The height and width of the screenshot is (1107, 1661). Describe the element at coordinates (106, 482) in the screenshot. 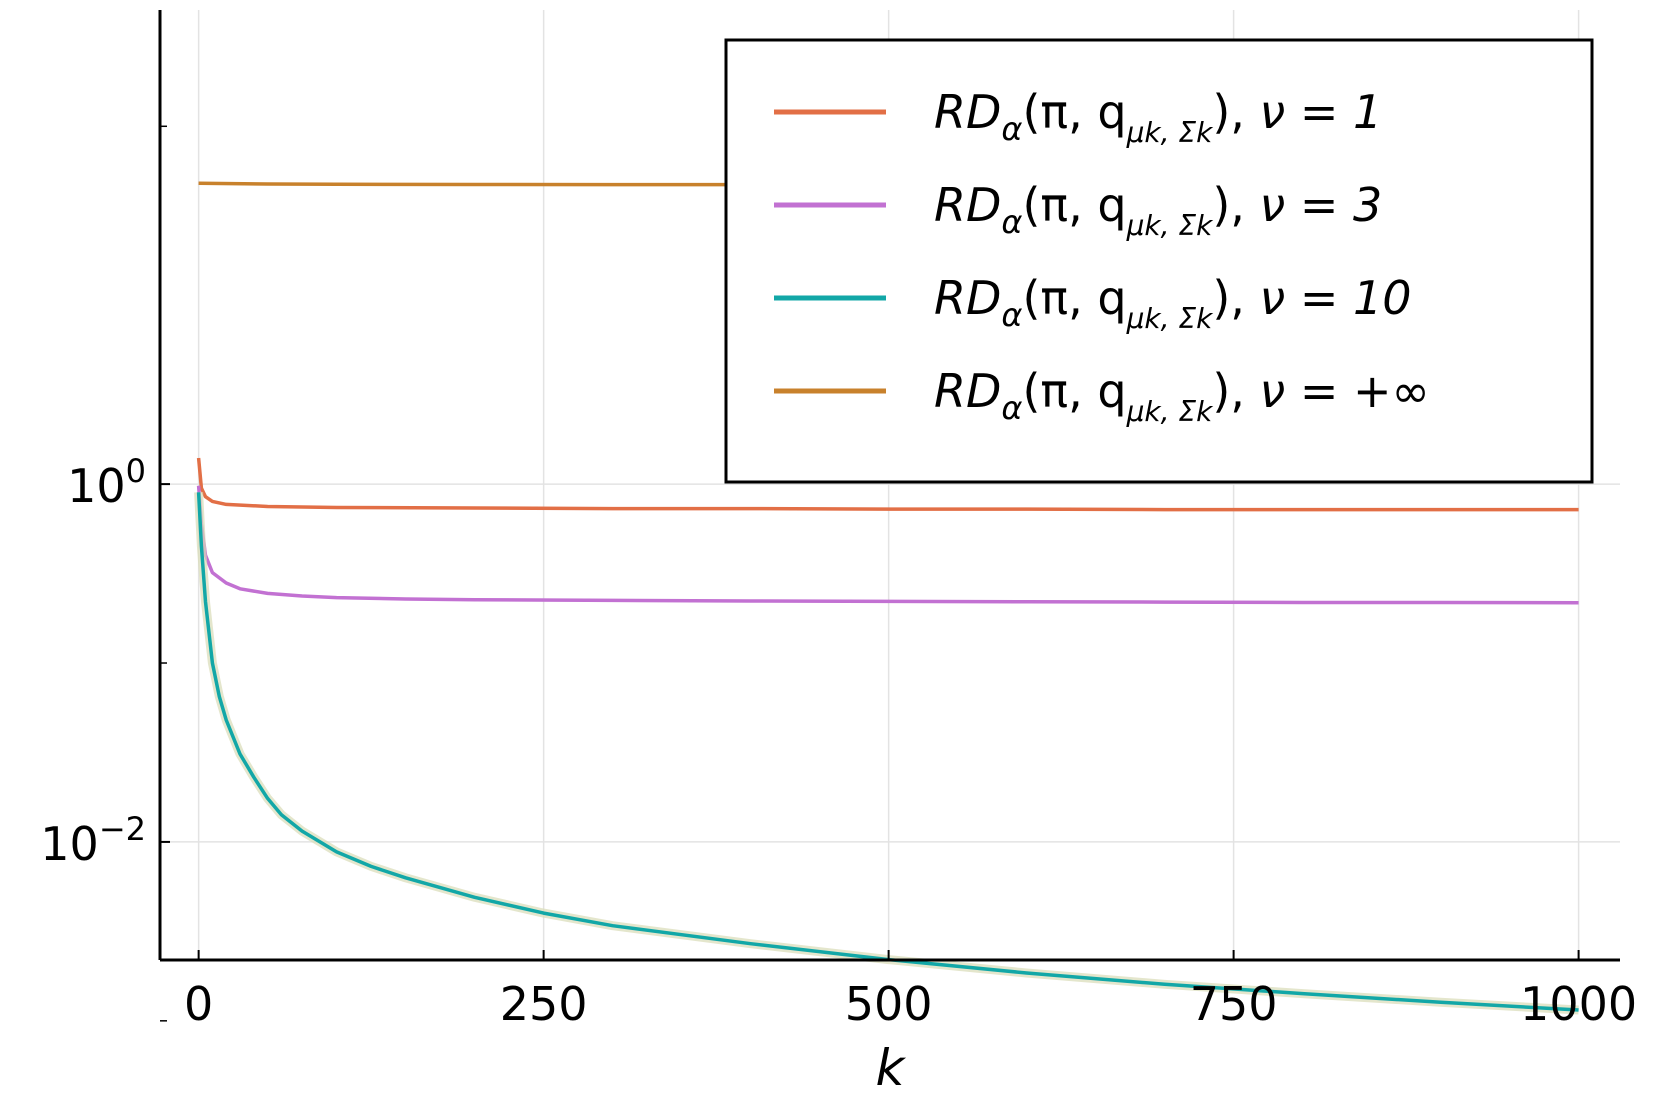

I see `y-tick-label: 10⁰` at that location.